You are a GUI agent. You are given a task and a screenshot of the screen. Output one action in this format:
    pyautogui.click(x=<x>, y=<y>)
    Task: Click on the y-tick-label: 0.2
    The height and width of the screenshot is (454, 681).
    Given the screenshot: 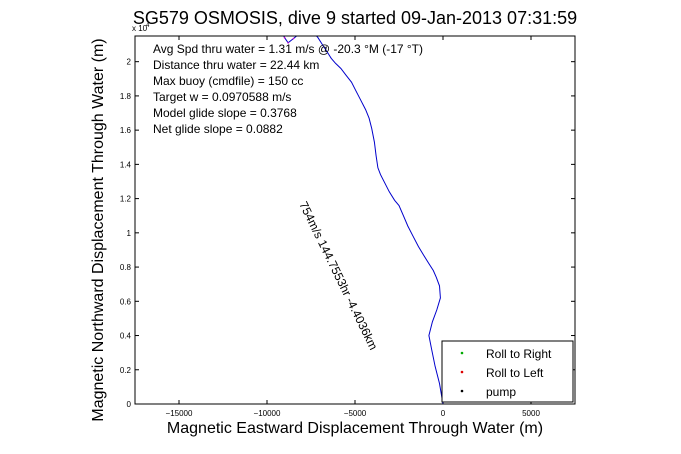 What is the action you would take?
    pyautogui.click(x=126, y=370)
    